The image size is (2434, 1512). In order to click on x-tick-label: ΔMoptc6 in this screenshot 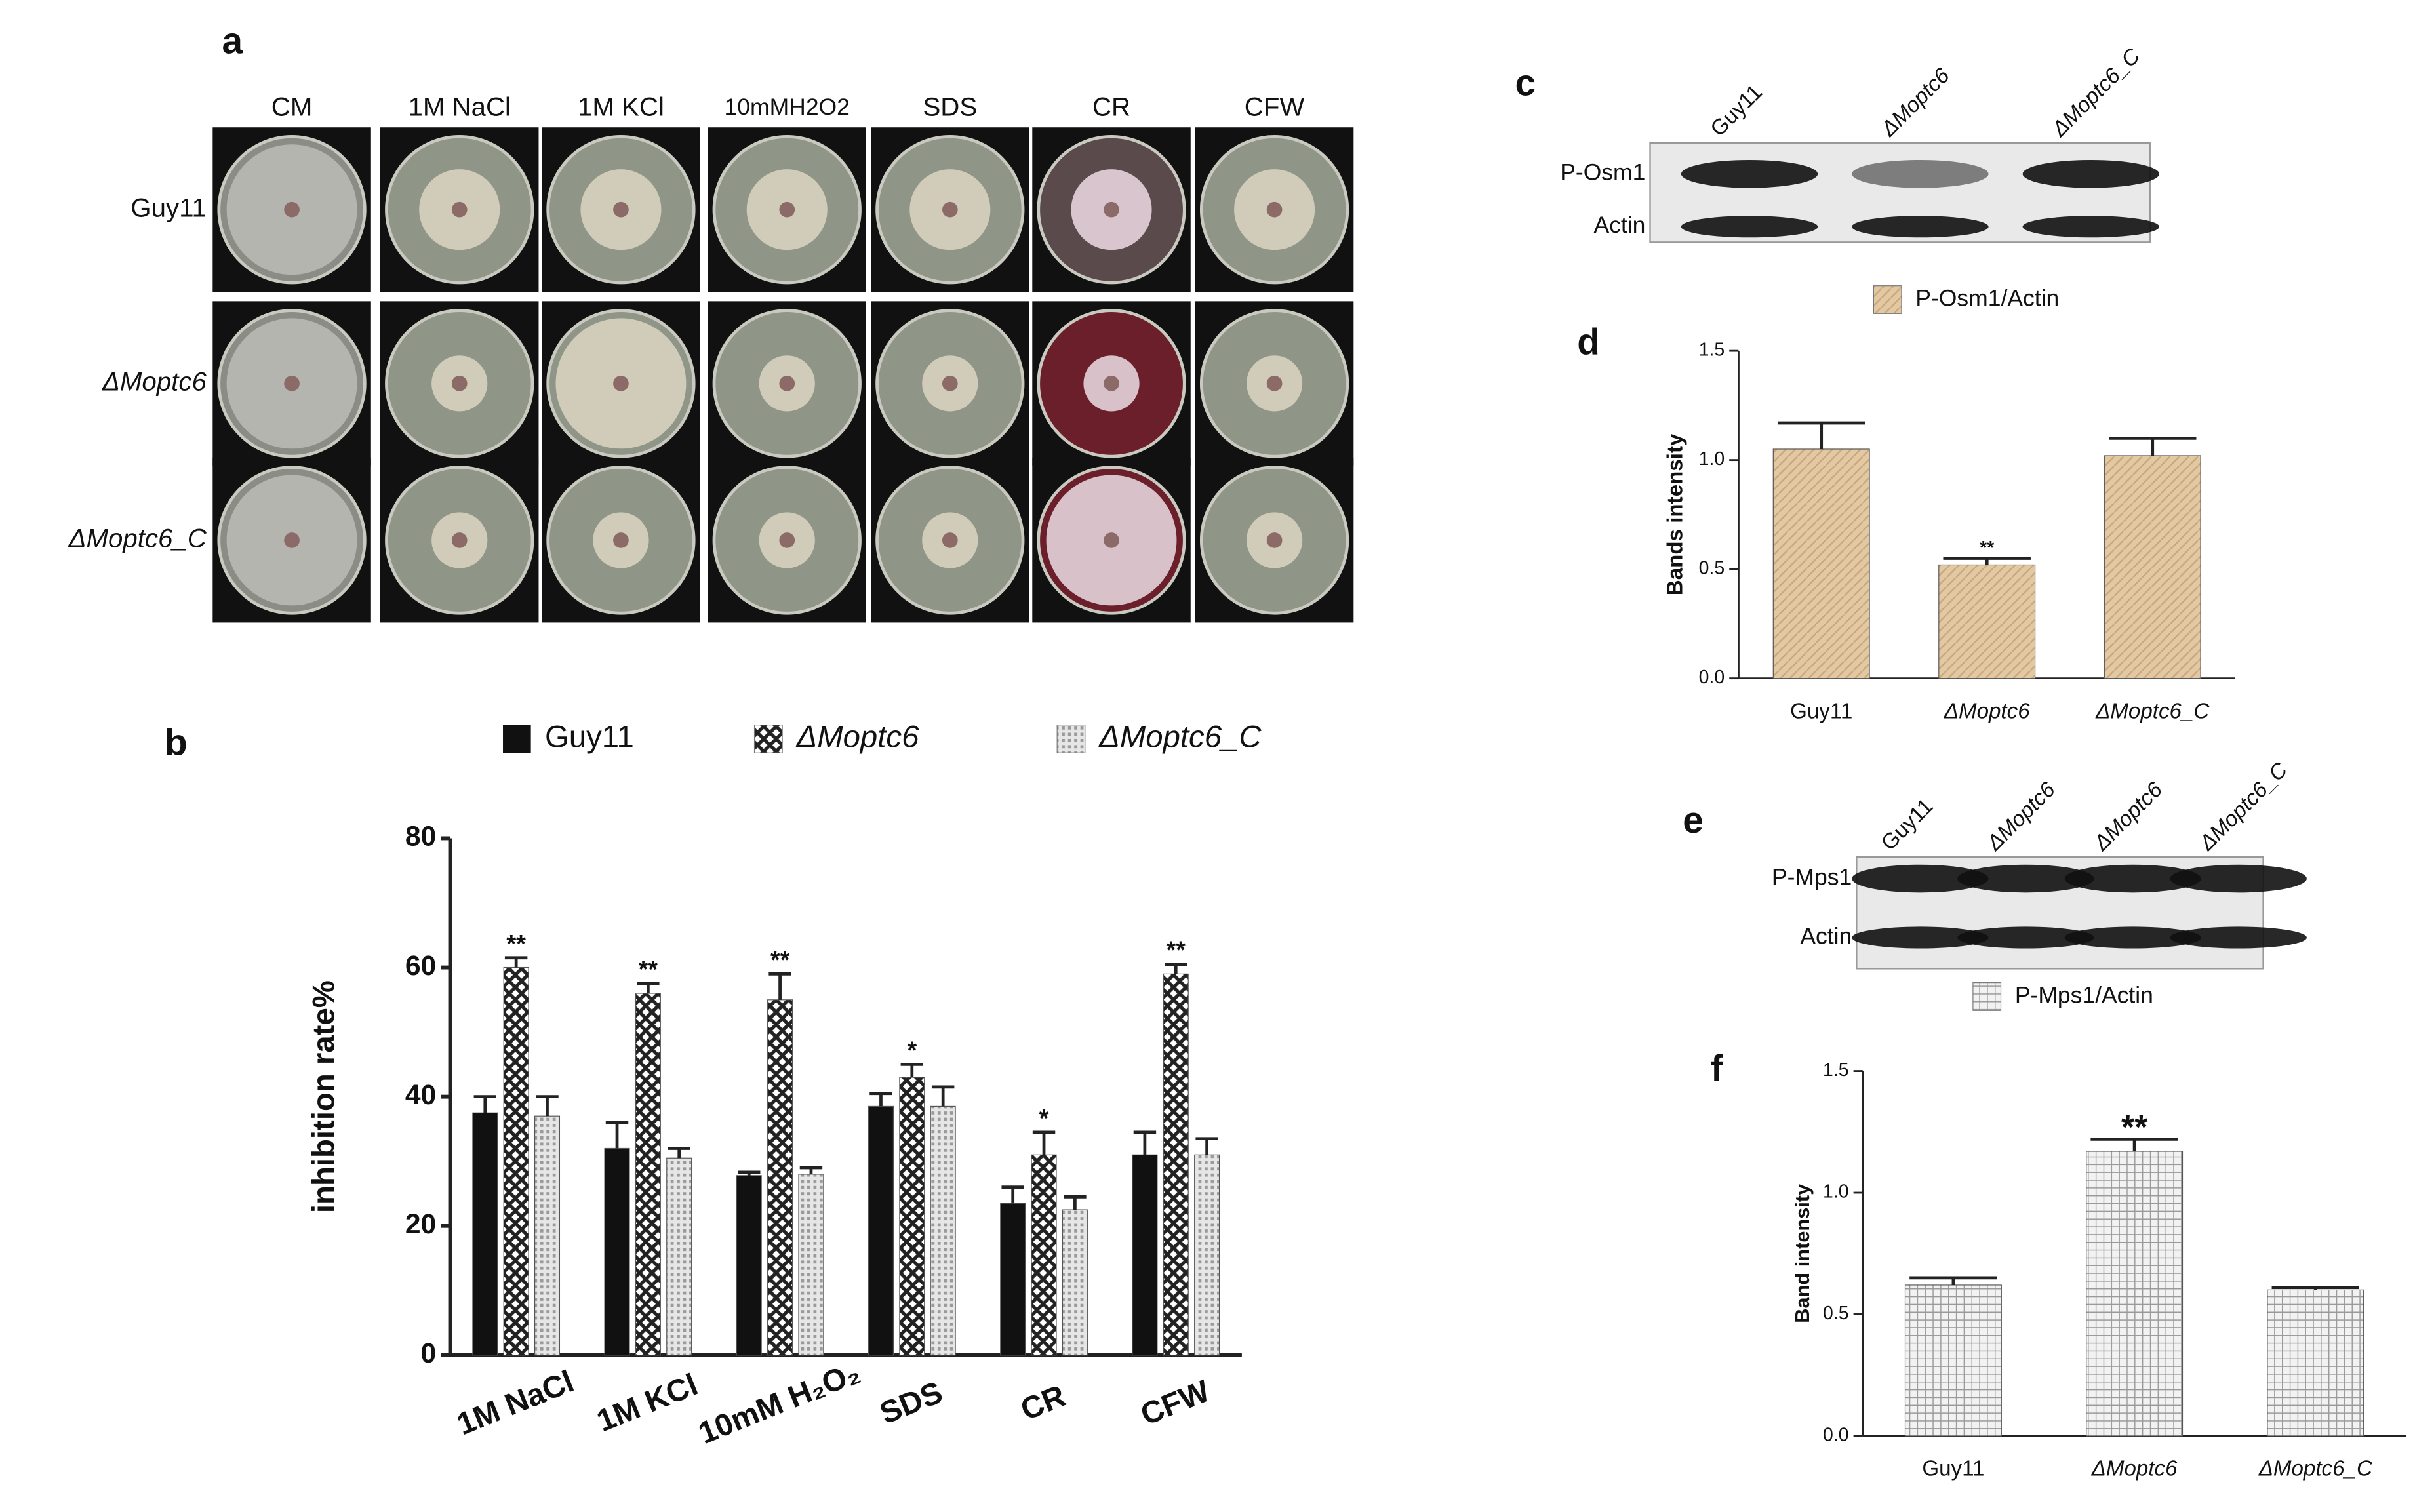, I will do `click(1987, 711)`.